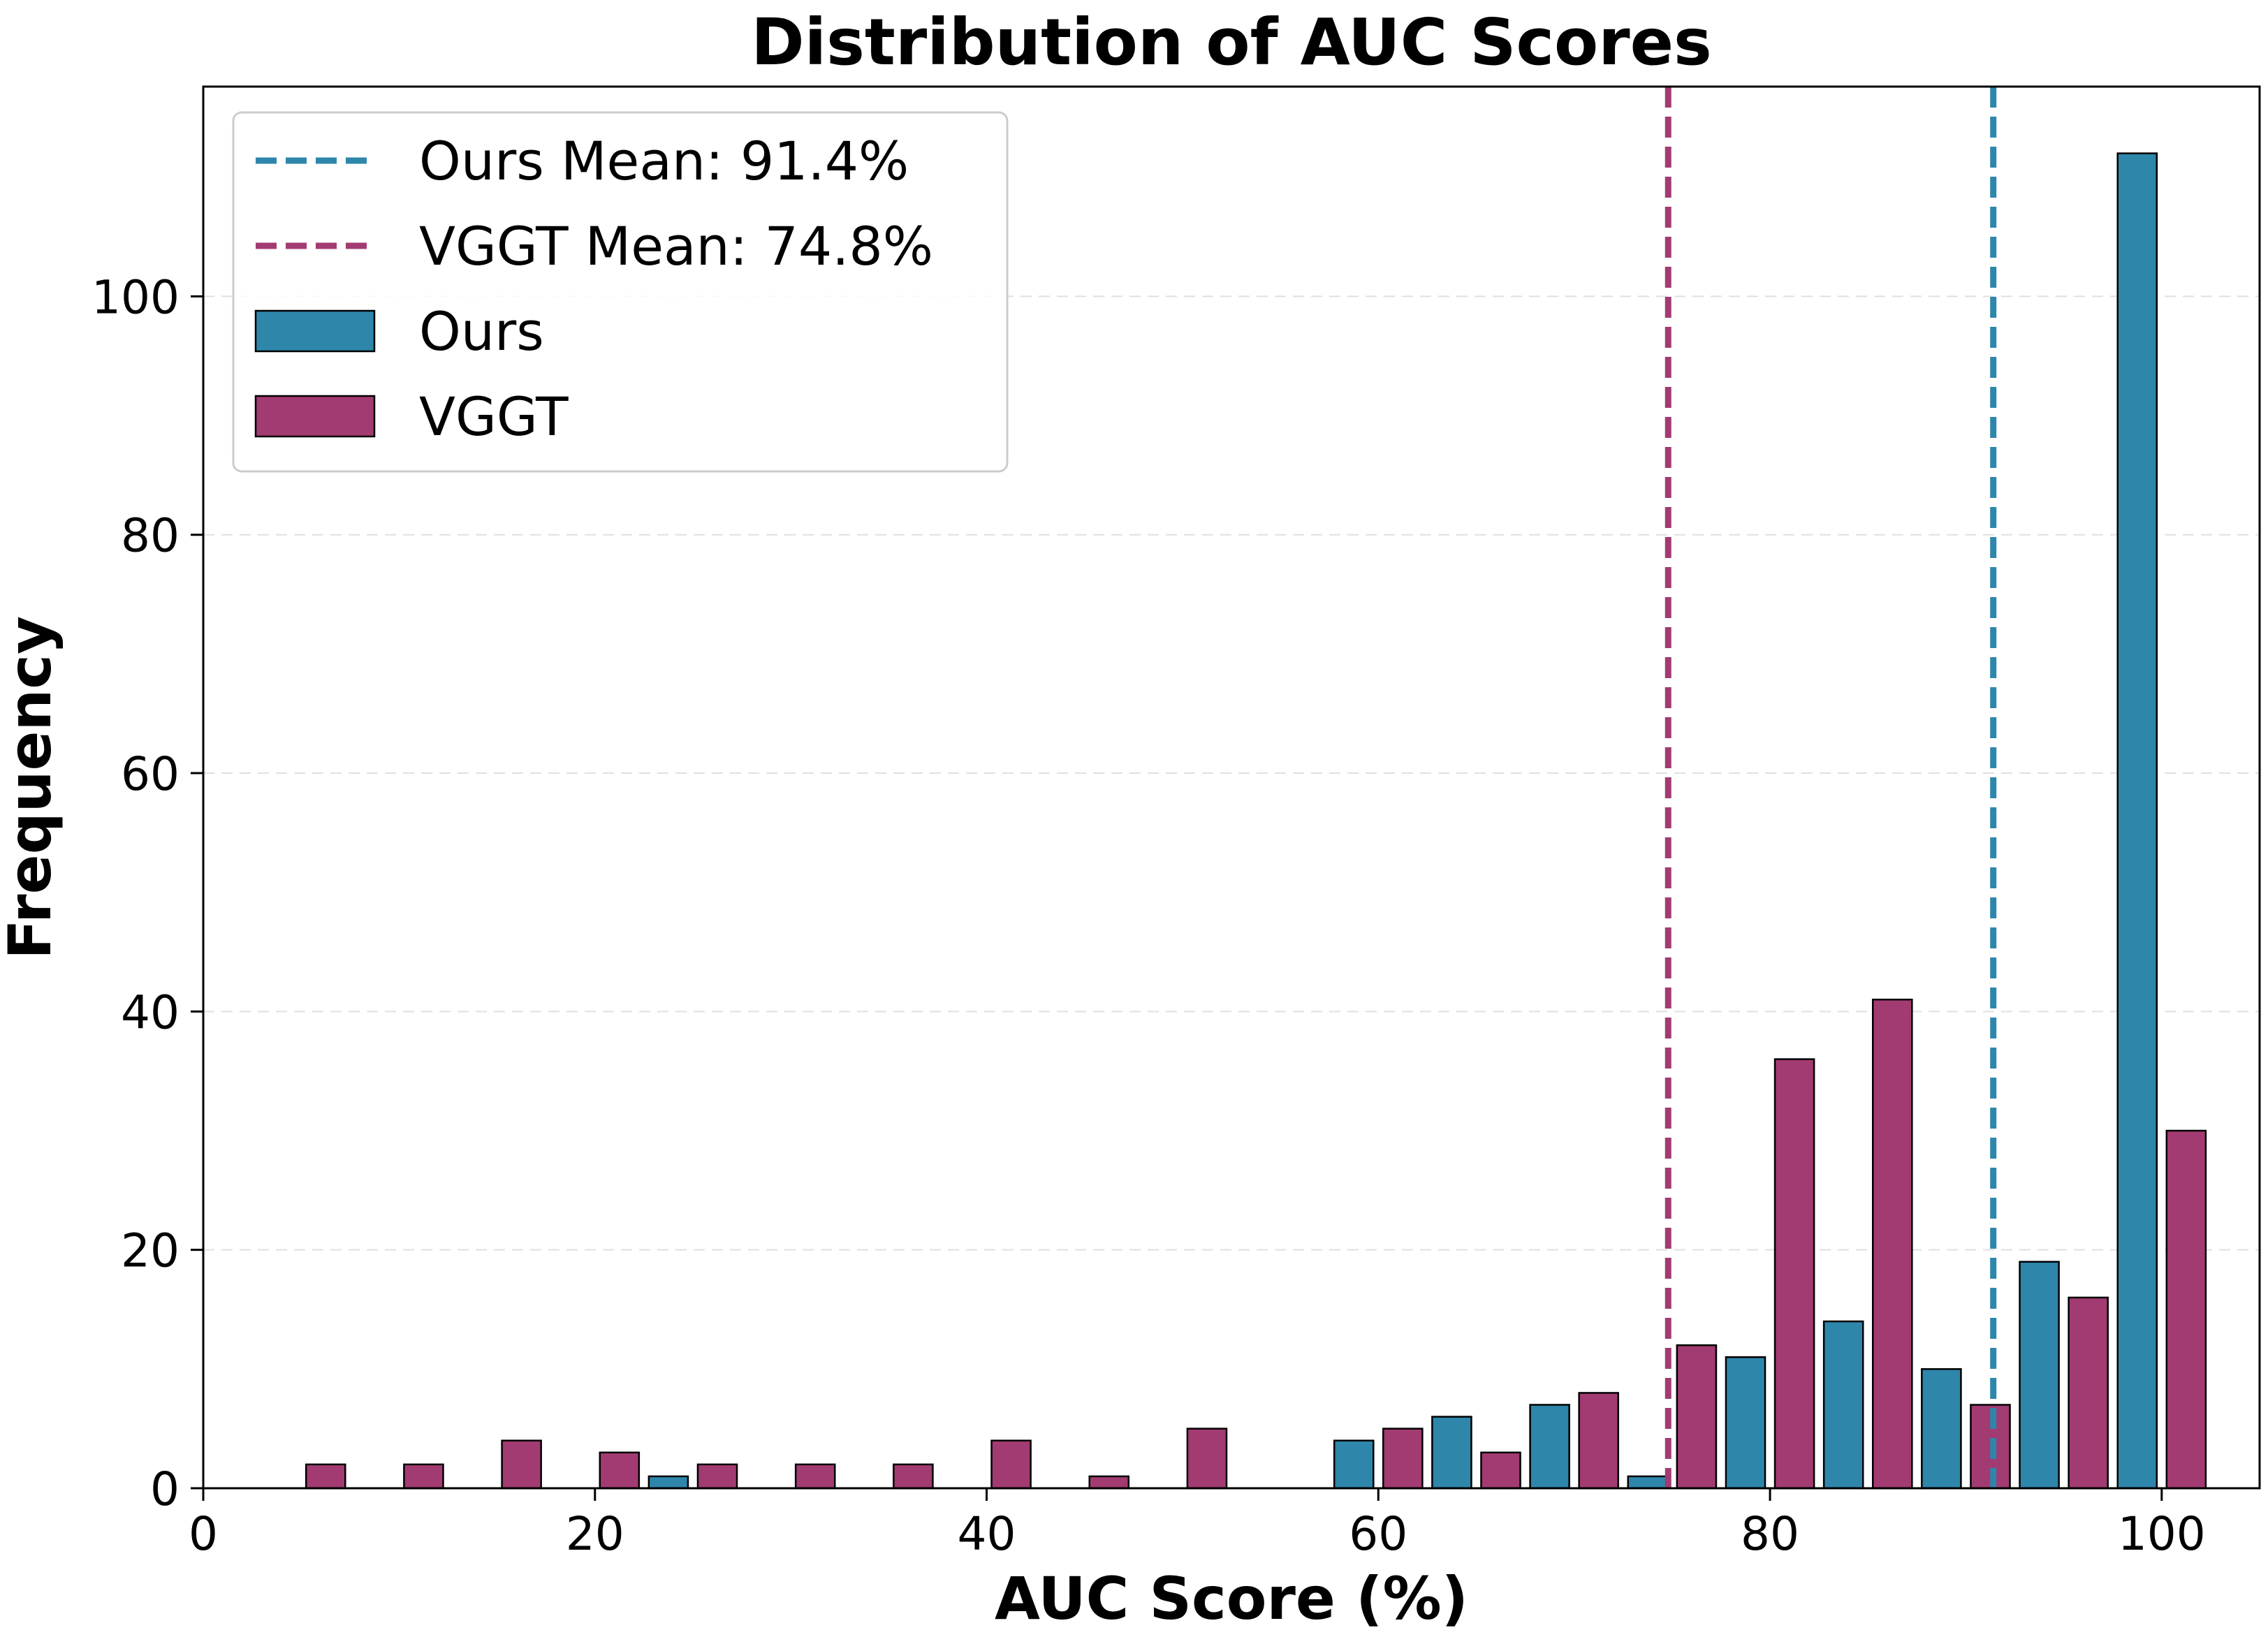  Describe the element at coordinates (150, 774) in the screenshot. I see `y-tick-label: 60` at that location.